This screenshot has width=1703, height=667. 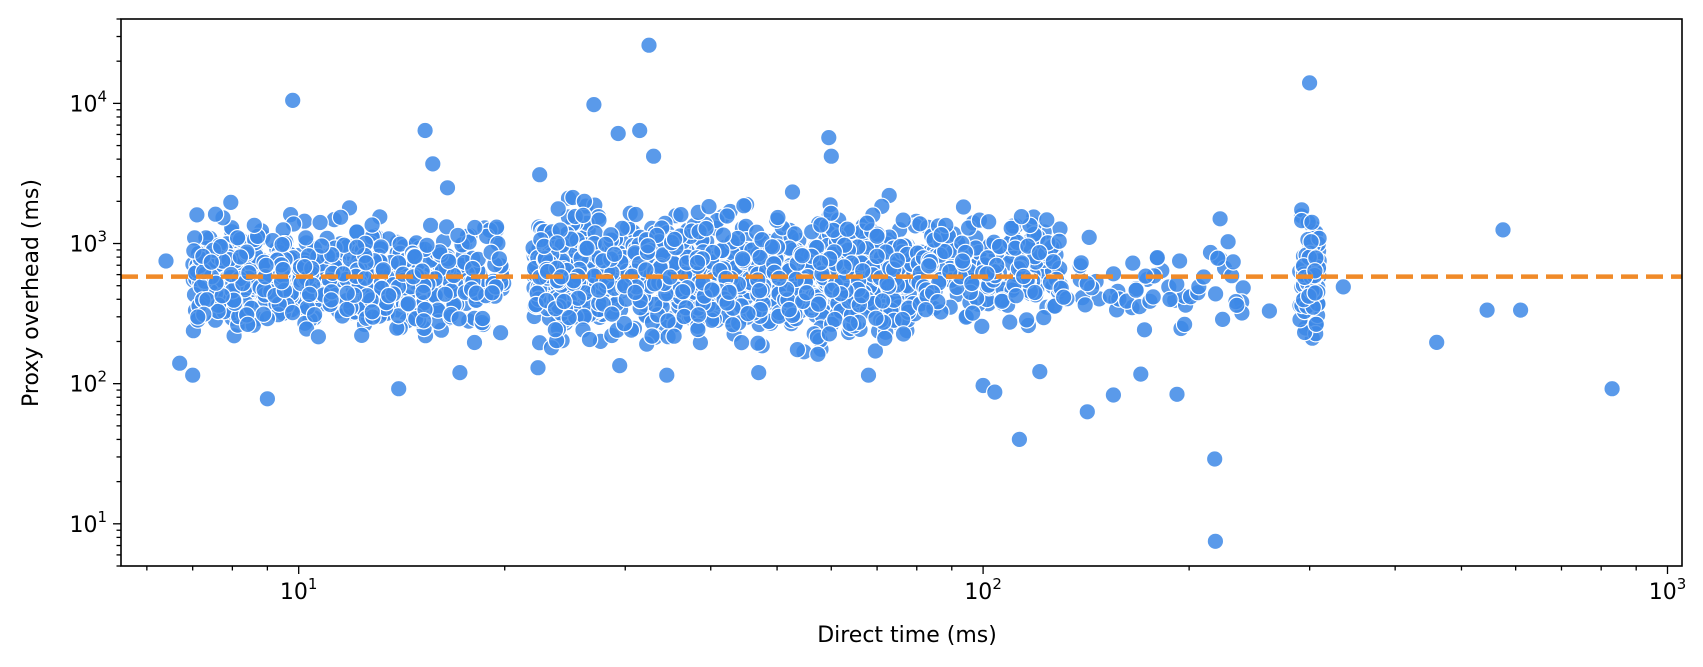 What do you see at coordinates (88, 312) in the screenshot?
I see `y-axis-tick-labels: 101 102 103 104` at bounding box center [88, 312].